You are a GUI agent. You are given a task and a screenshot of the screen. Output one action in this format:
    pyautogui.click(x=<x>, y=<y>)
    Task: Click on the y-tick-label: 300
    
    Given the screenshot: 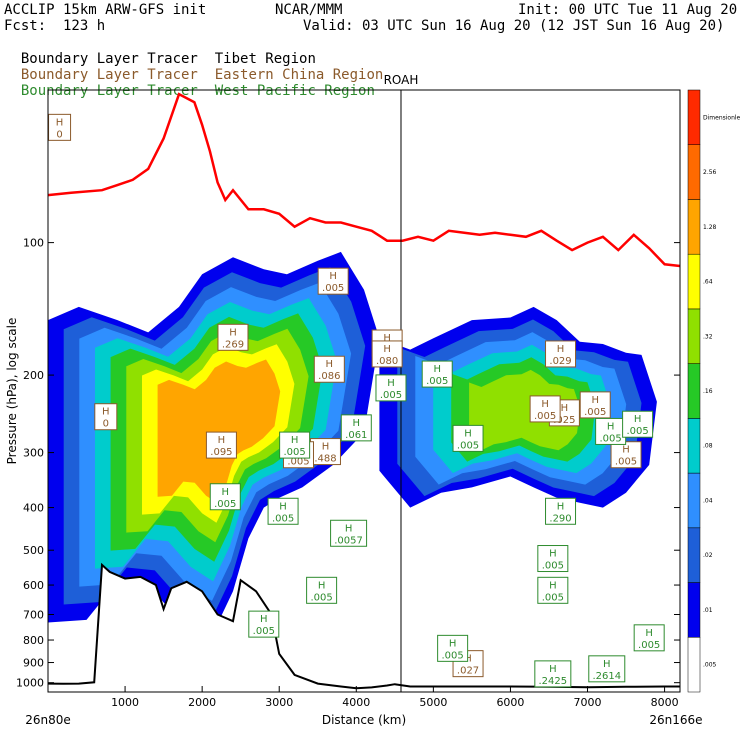 What is the action you would take?
    pyautogui.click(x=33, y=453)
    